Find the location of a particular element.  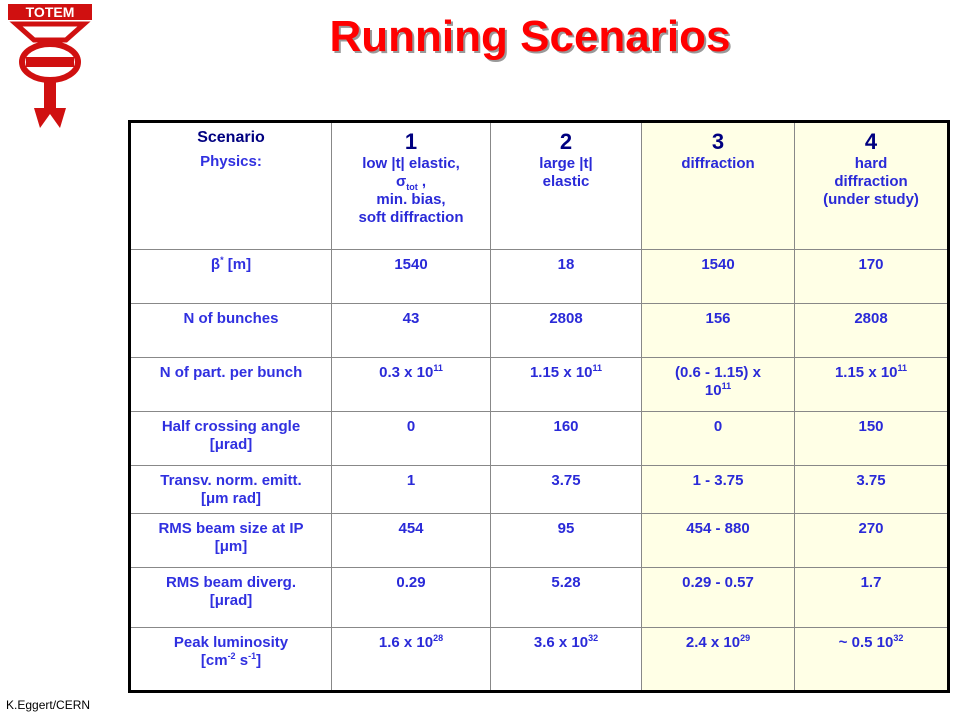

cell-line: min. bias, is located at coordinates (411, 200).